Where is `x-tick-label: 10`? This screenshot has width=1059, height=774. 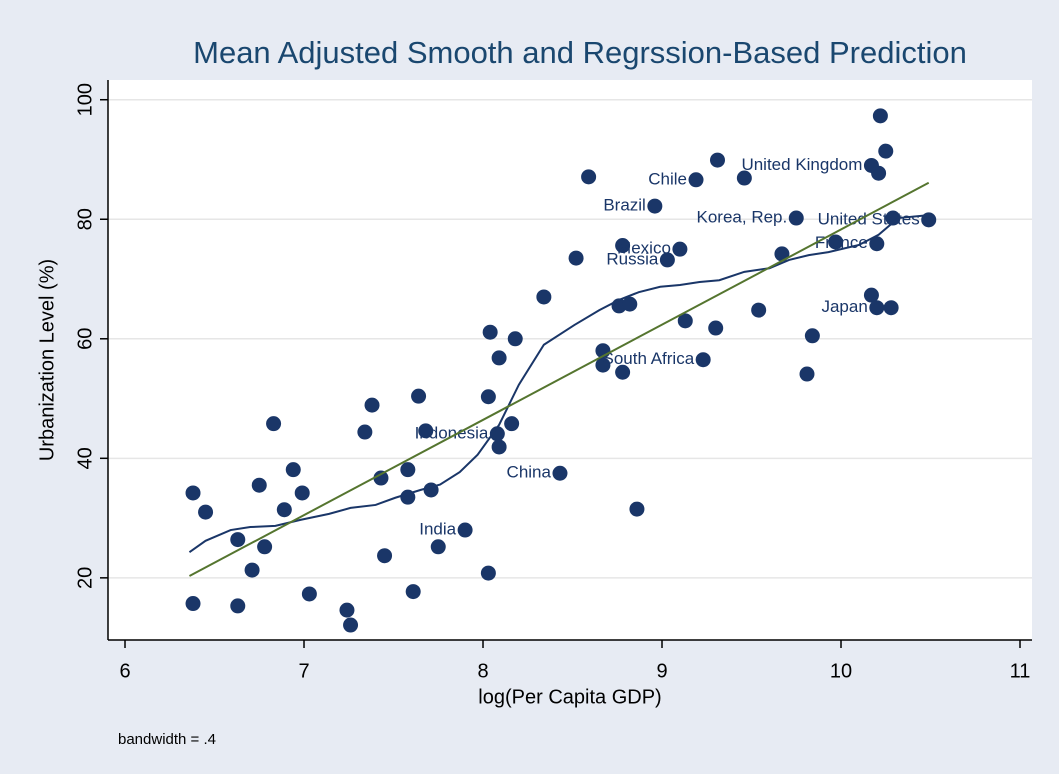
x-tick-label: 10 is located at coordinates (841, 671).